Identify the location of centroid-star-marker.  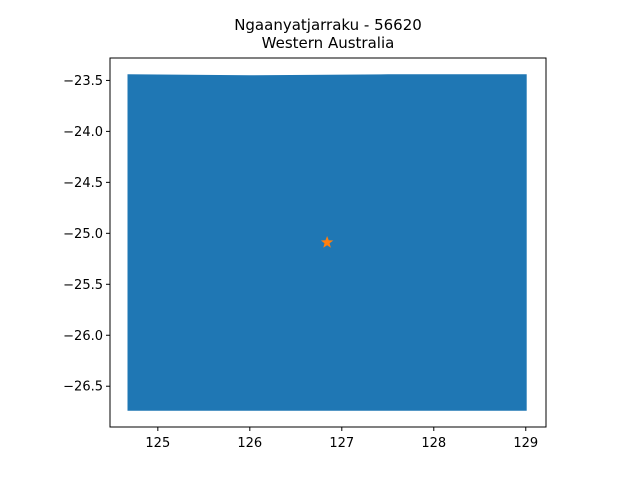
(327, 242).